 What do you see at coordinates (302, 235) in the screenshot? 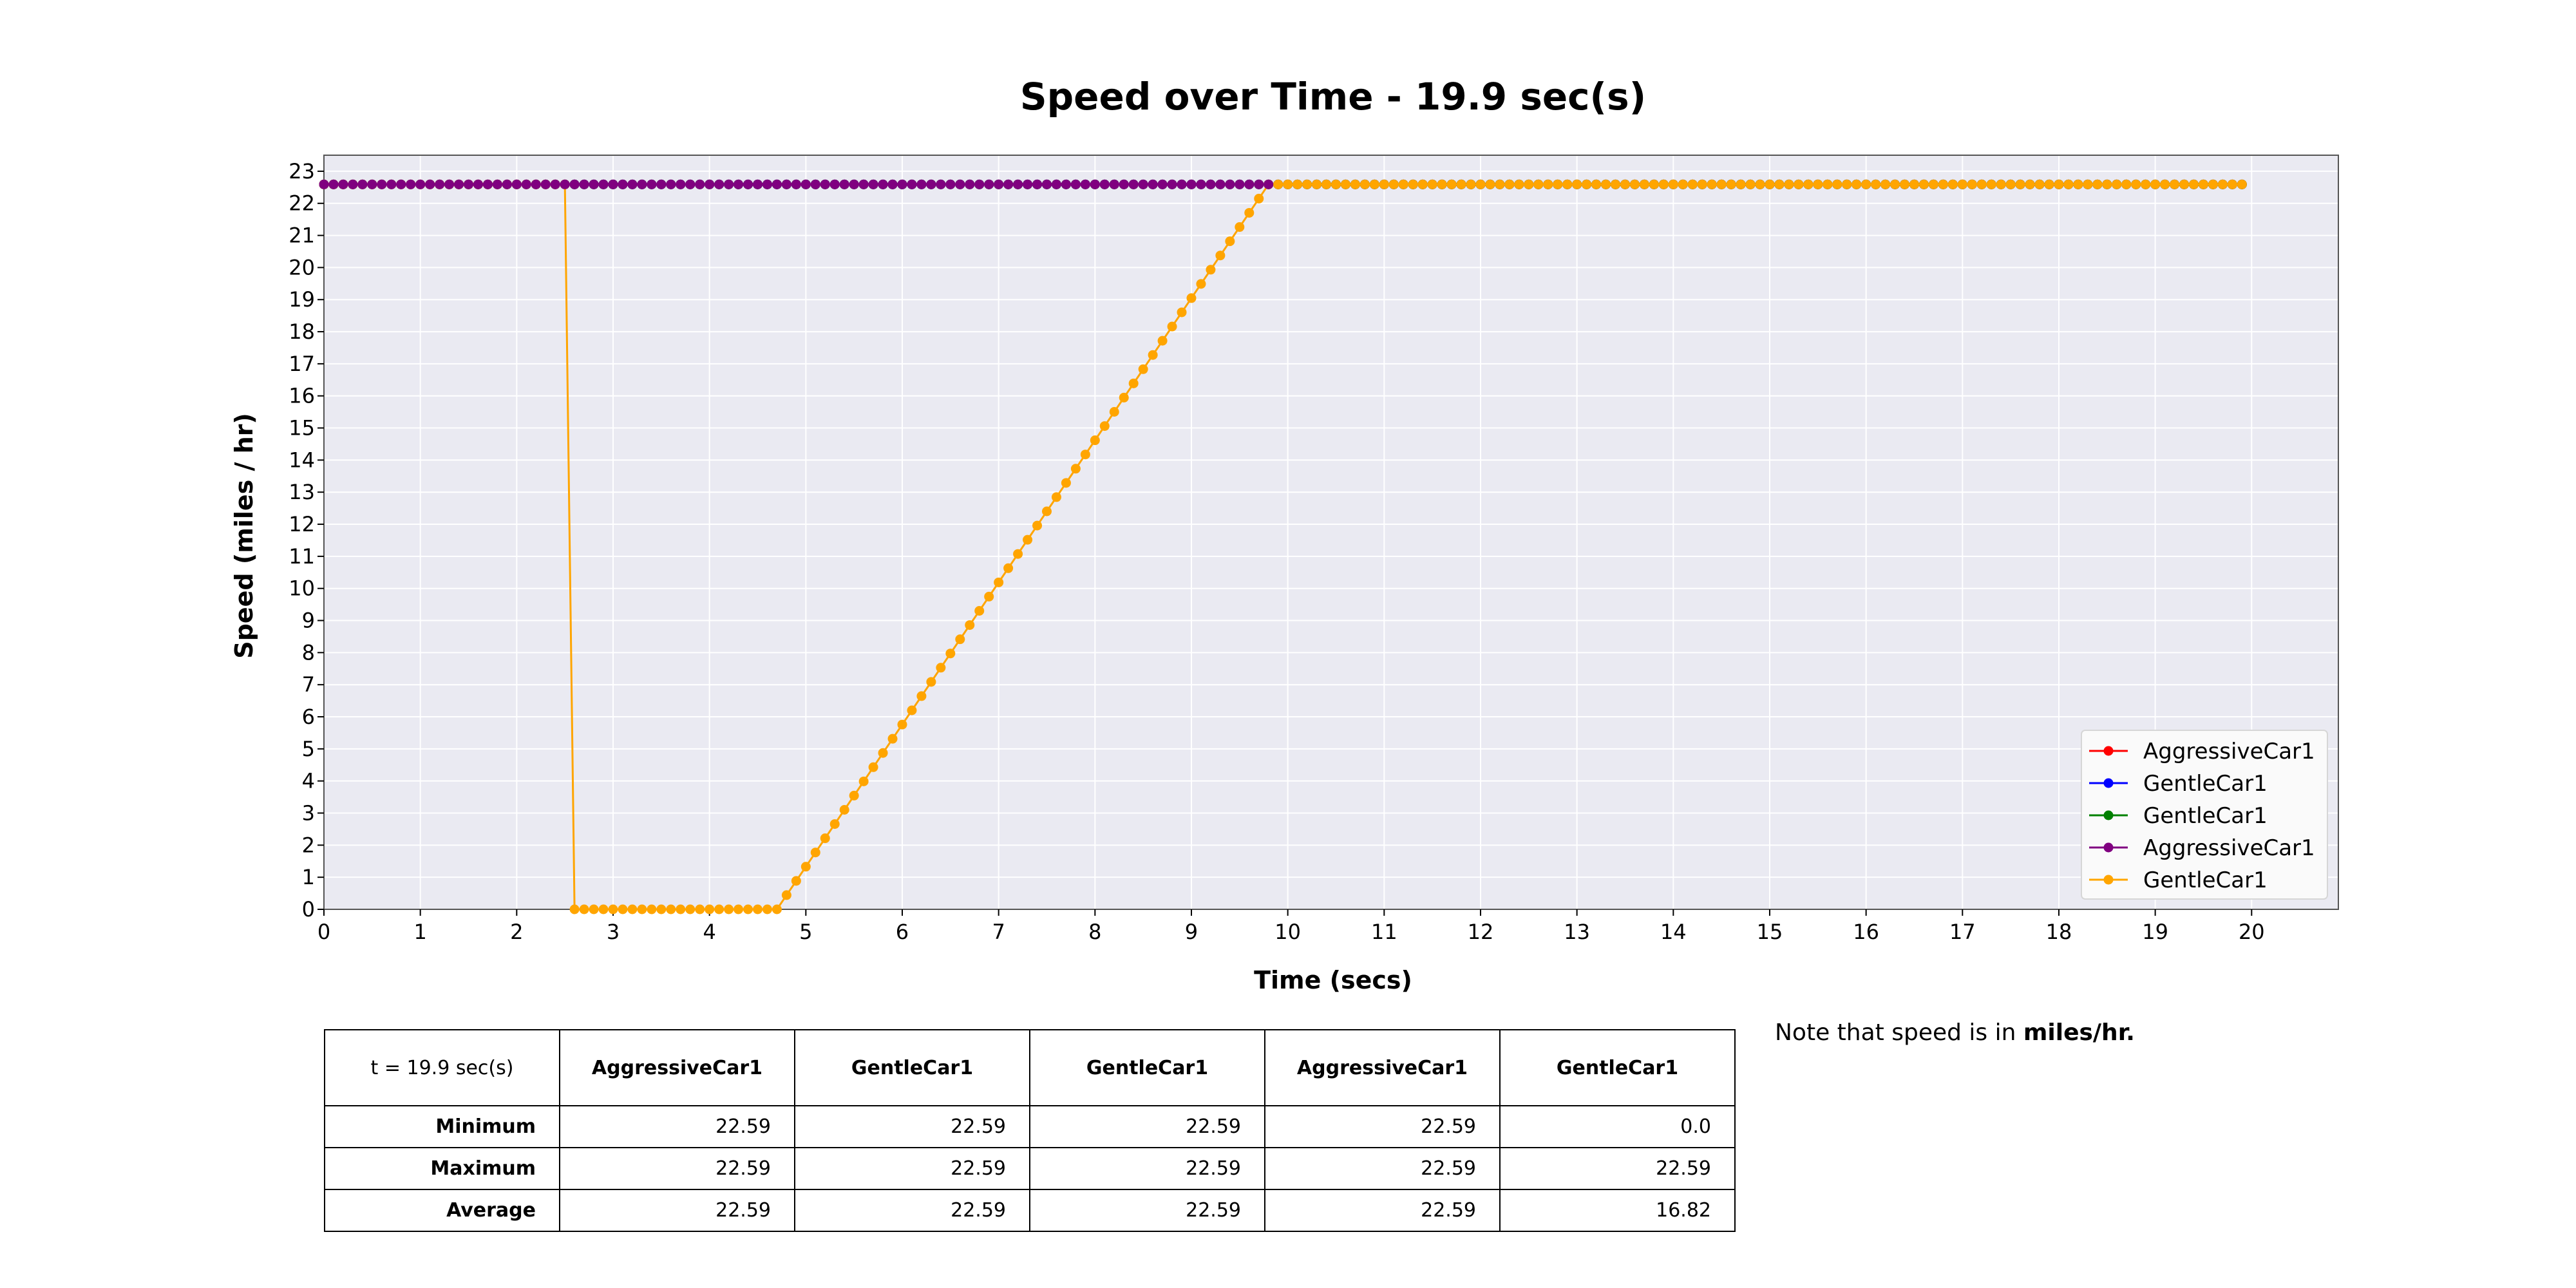
I see `y-tick-label: 21` at bounding box center [302, 235].